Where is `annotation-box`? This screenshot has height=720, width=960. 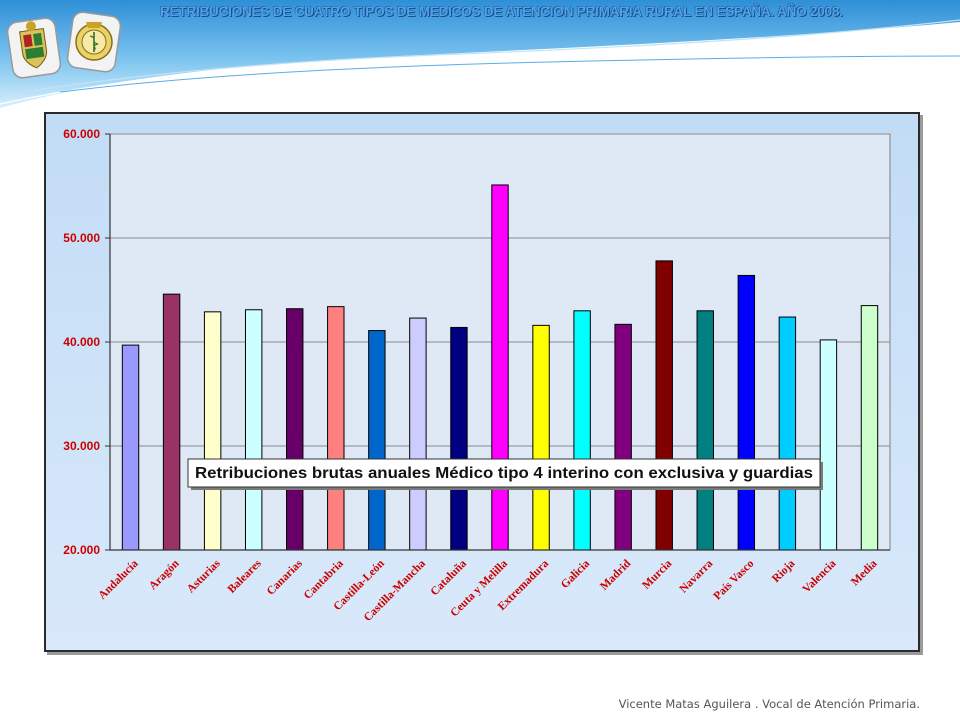 annotation-box is located at coordinates (504, 473).